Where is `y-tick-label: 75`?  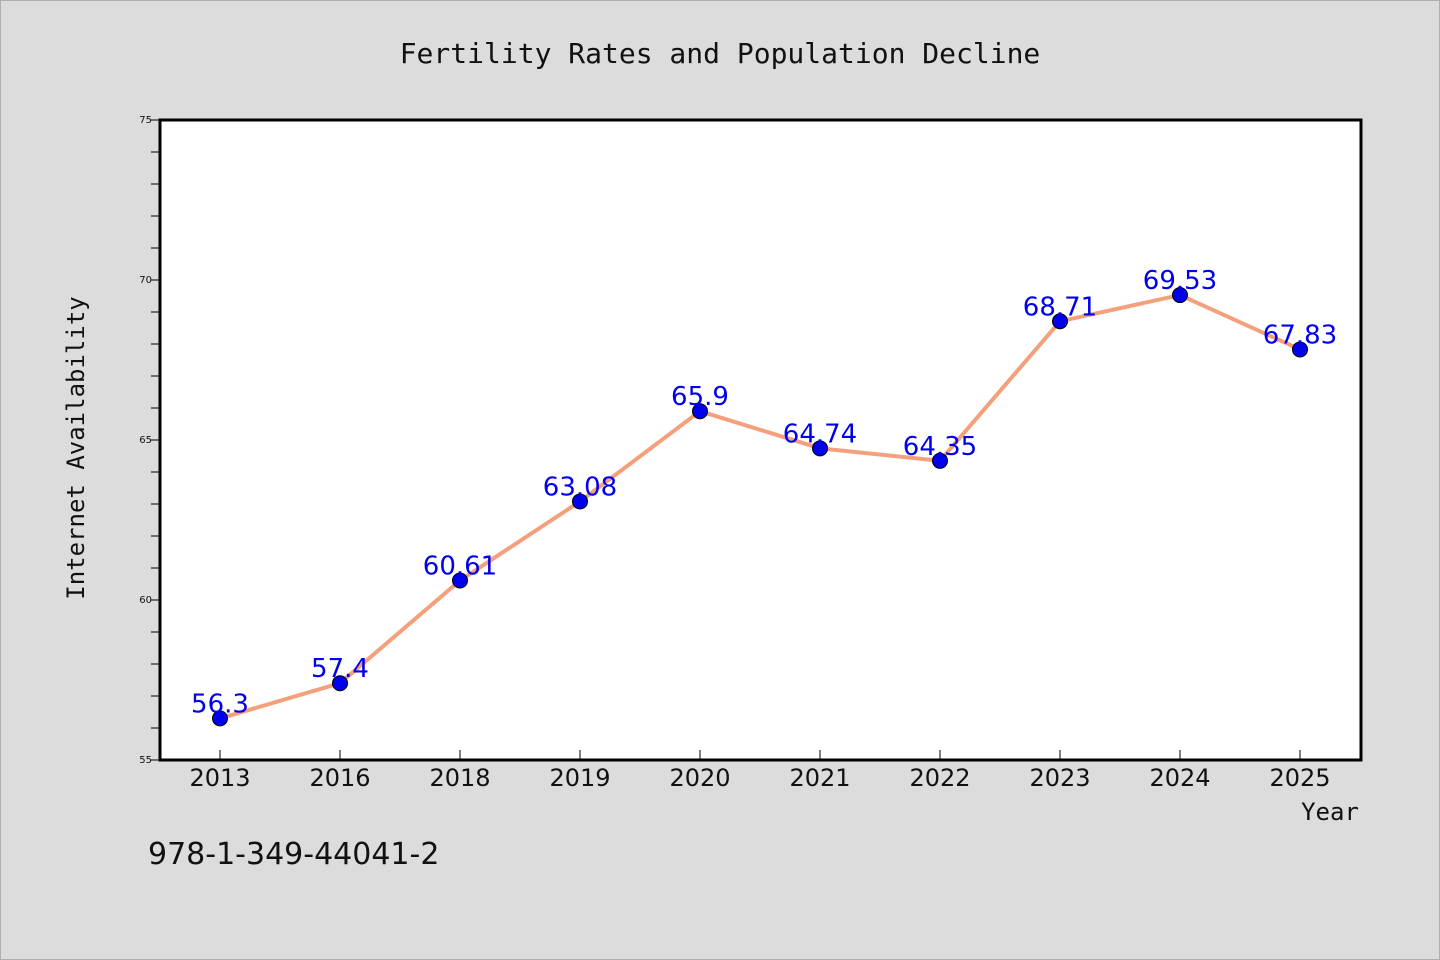
y-tick-label: 75 is located at coordinates (145, 120).